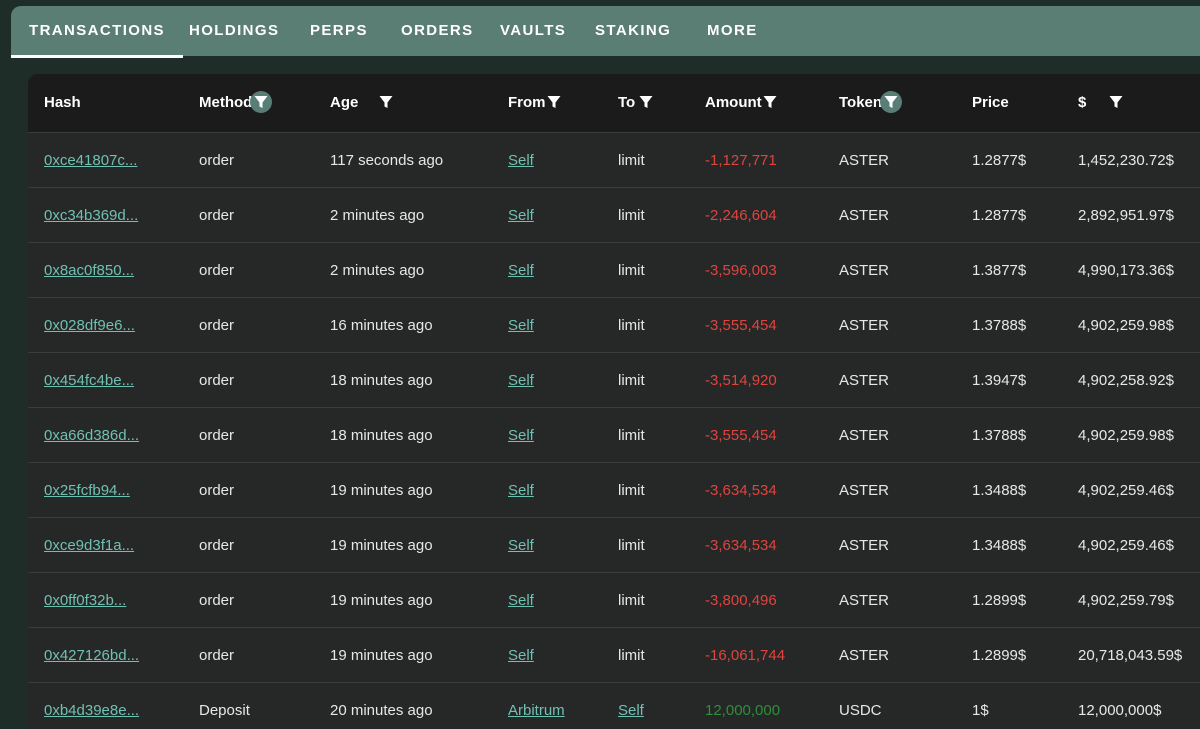  I want to click on token-filter-icon, so click(891, 102).